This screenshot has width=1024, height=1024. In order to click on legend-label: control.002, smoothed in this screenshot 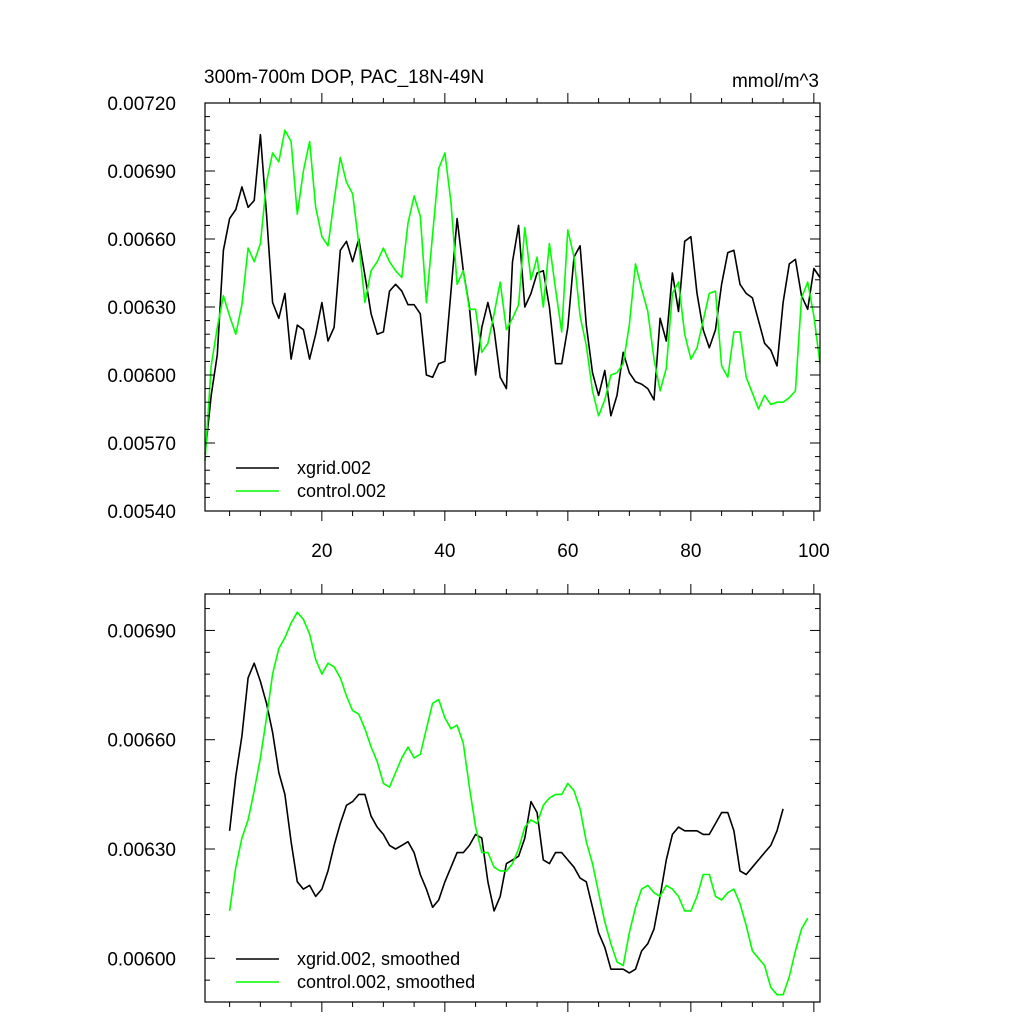, I will do `click(386, 982)`.